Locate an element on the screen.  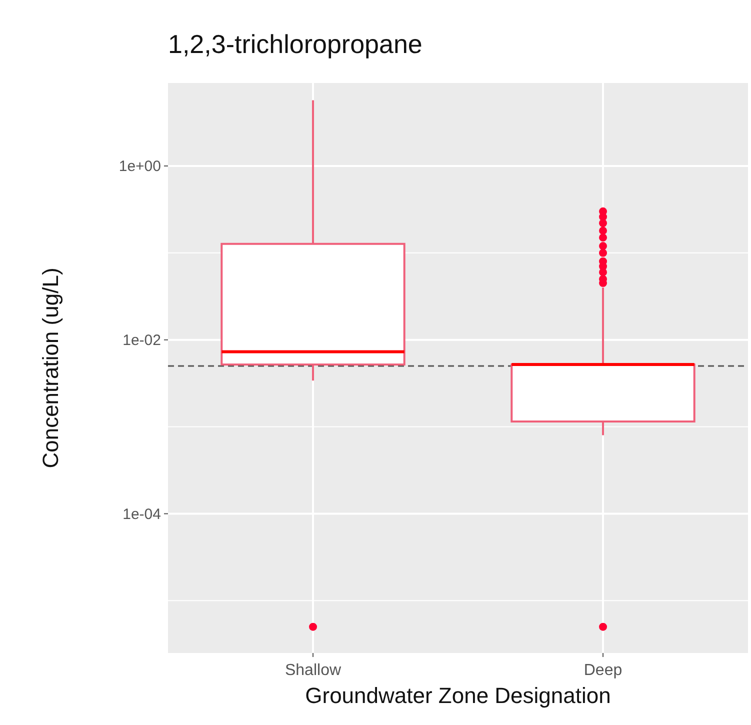
x-tick-label: Shallow is located at coordinates (313, 670).